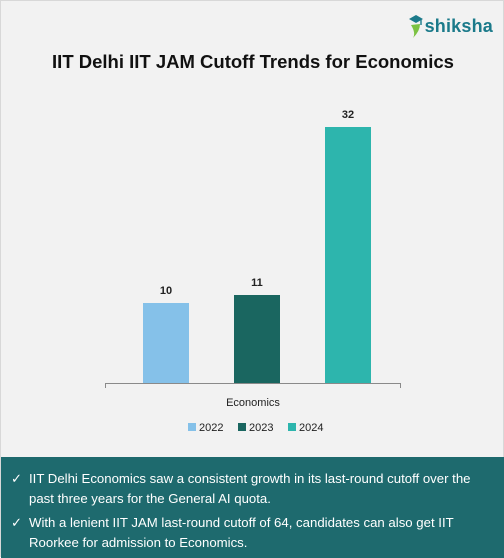  What do you see at coordinates (261, 428) in the screenshot?
I see `legend-label-2023: 2023` at bounding box center [261, 428].